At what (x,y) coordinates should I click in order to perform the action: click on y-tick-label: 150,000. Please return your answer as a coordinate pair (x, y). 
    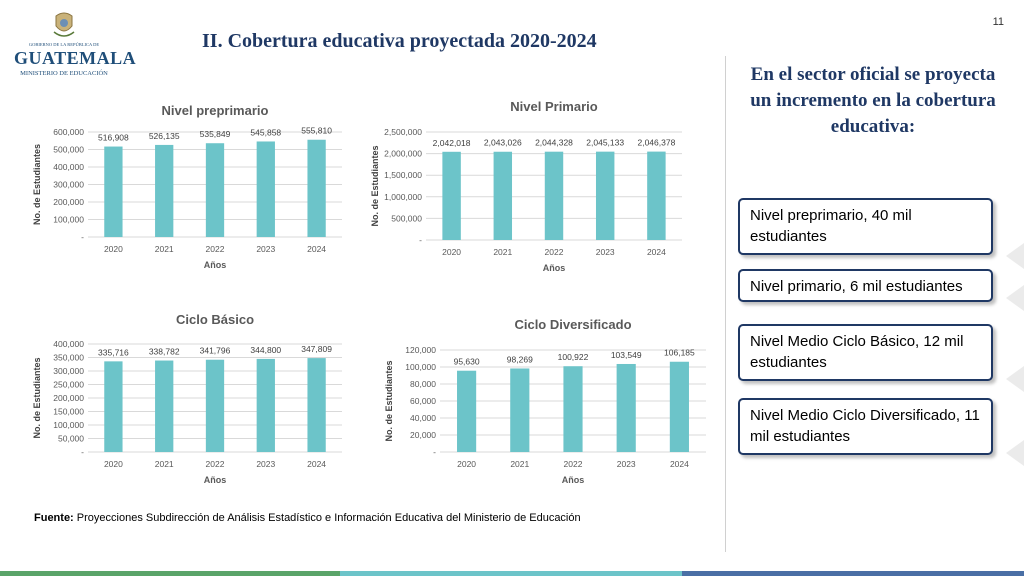
    Looking at the image, I should click on (68, 412).